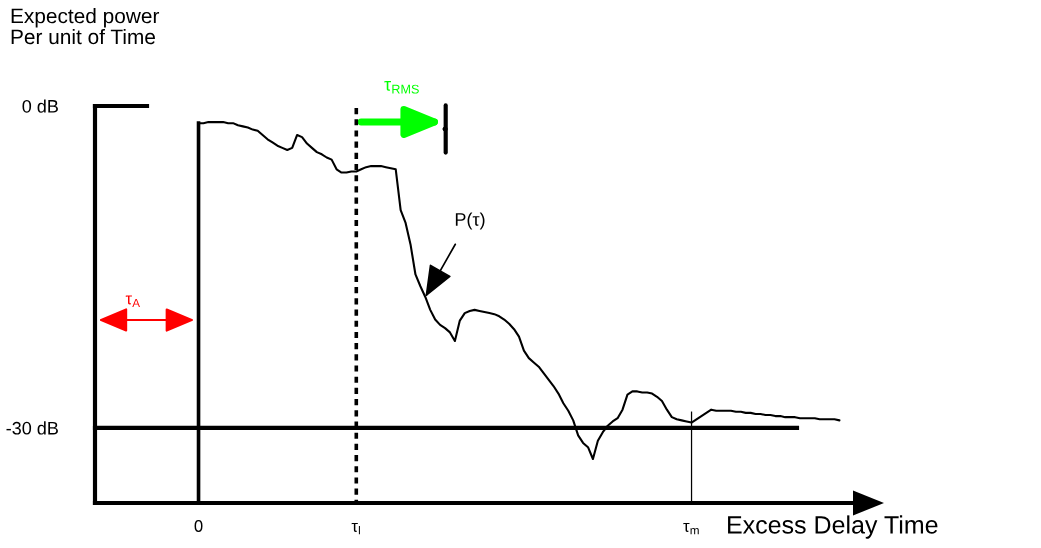  What do you see at coordinates (85, 26) in the screenshot?
I see `y-axis-title: Expected power Per unit of Time` at bounding box center [85, 26].